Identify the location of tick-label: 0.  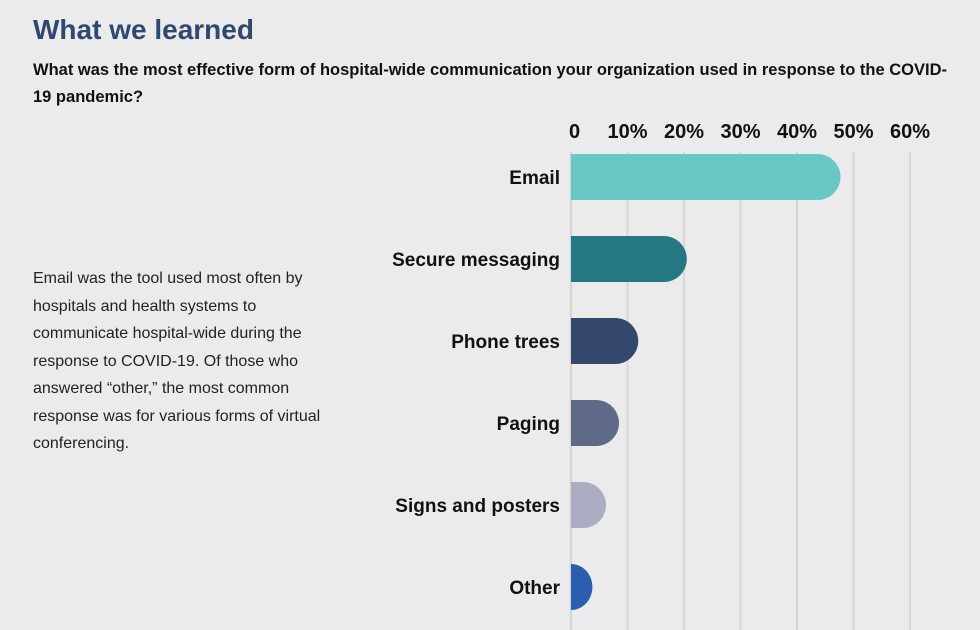
(574, 132).